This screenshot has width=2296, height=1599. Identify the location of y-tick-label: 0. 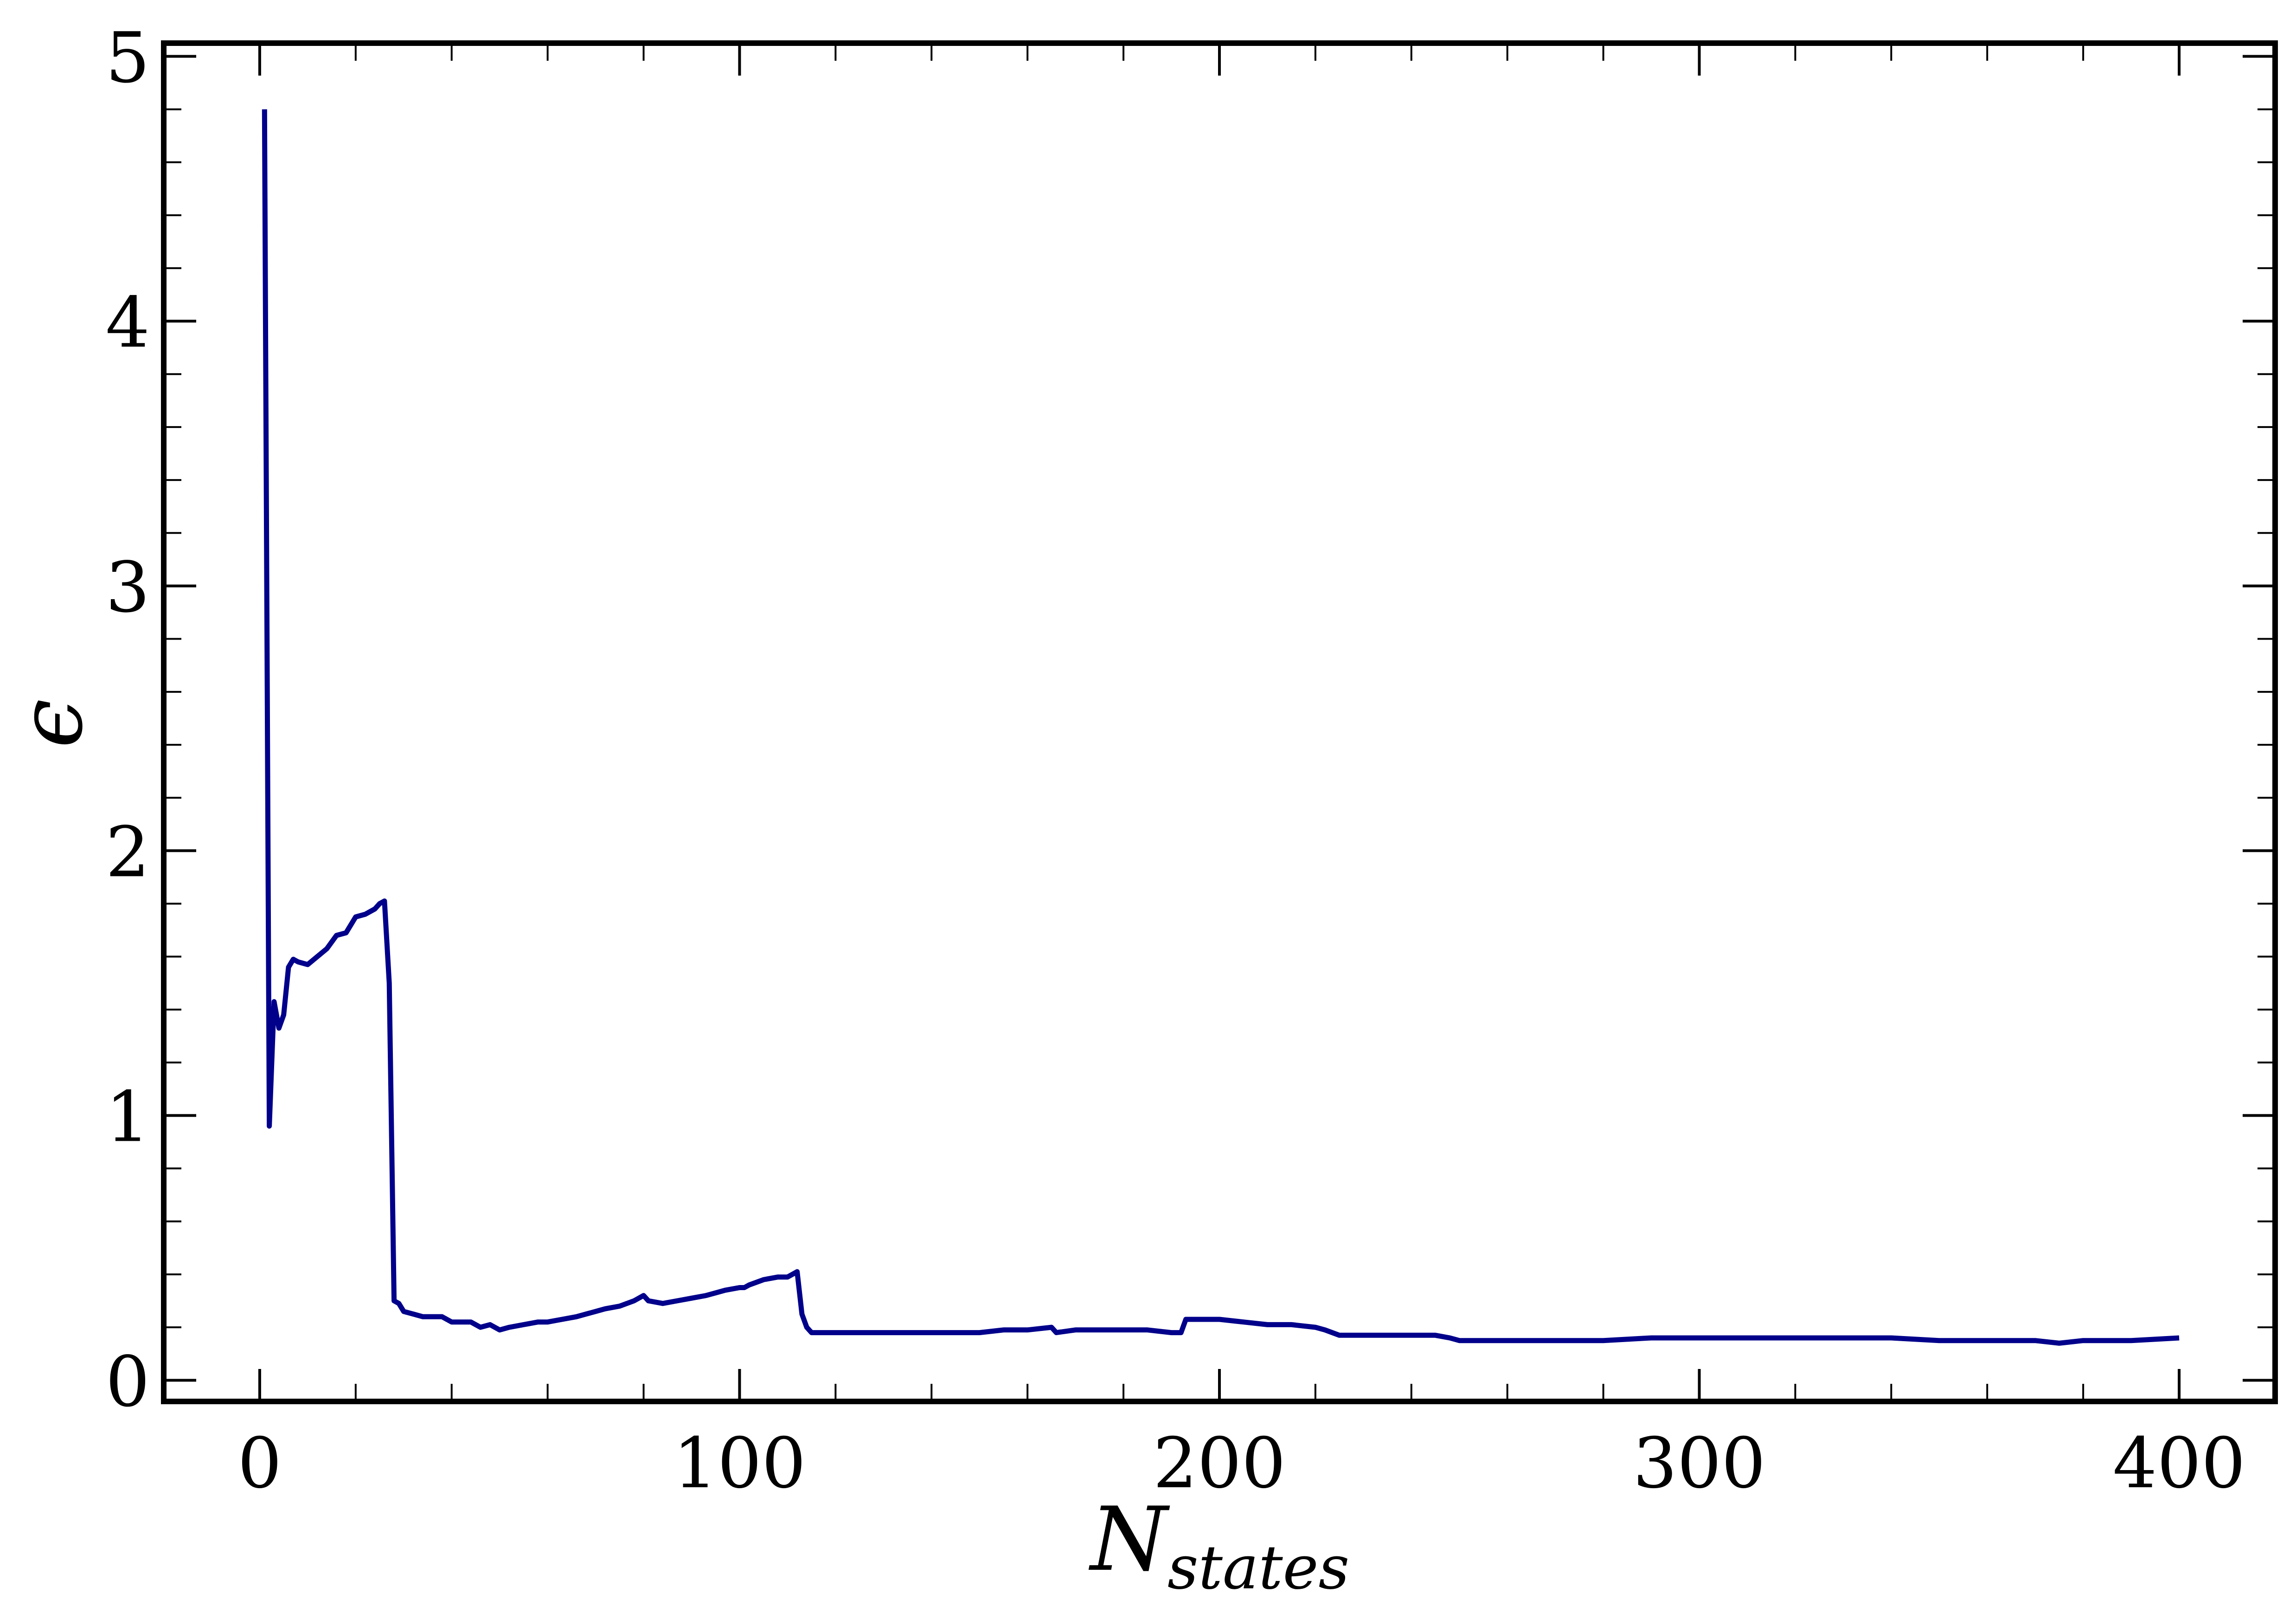
(128, 1382).